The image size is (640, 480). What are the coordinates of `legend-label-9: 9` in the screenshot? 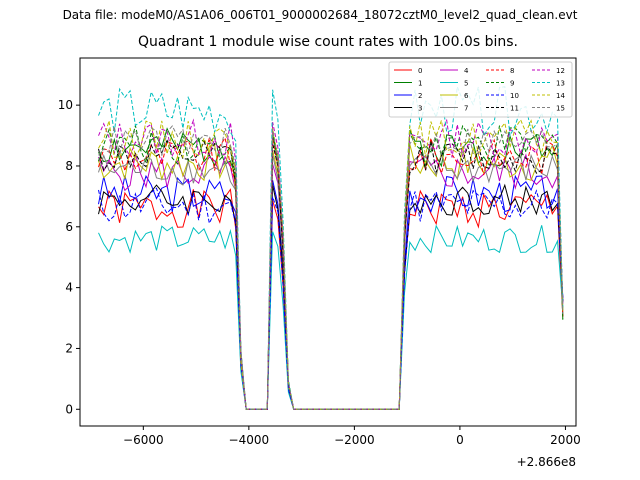 It's located at (512, 84).